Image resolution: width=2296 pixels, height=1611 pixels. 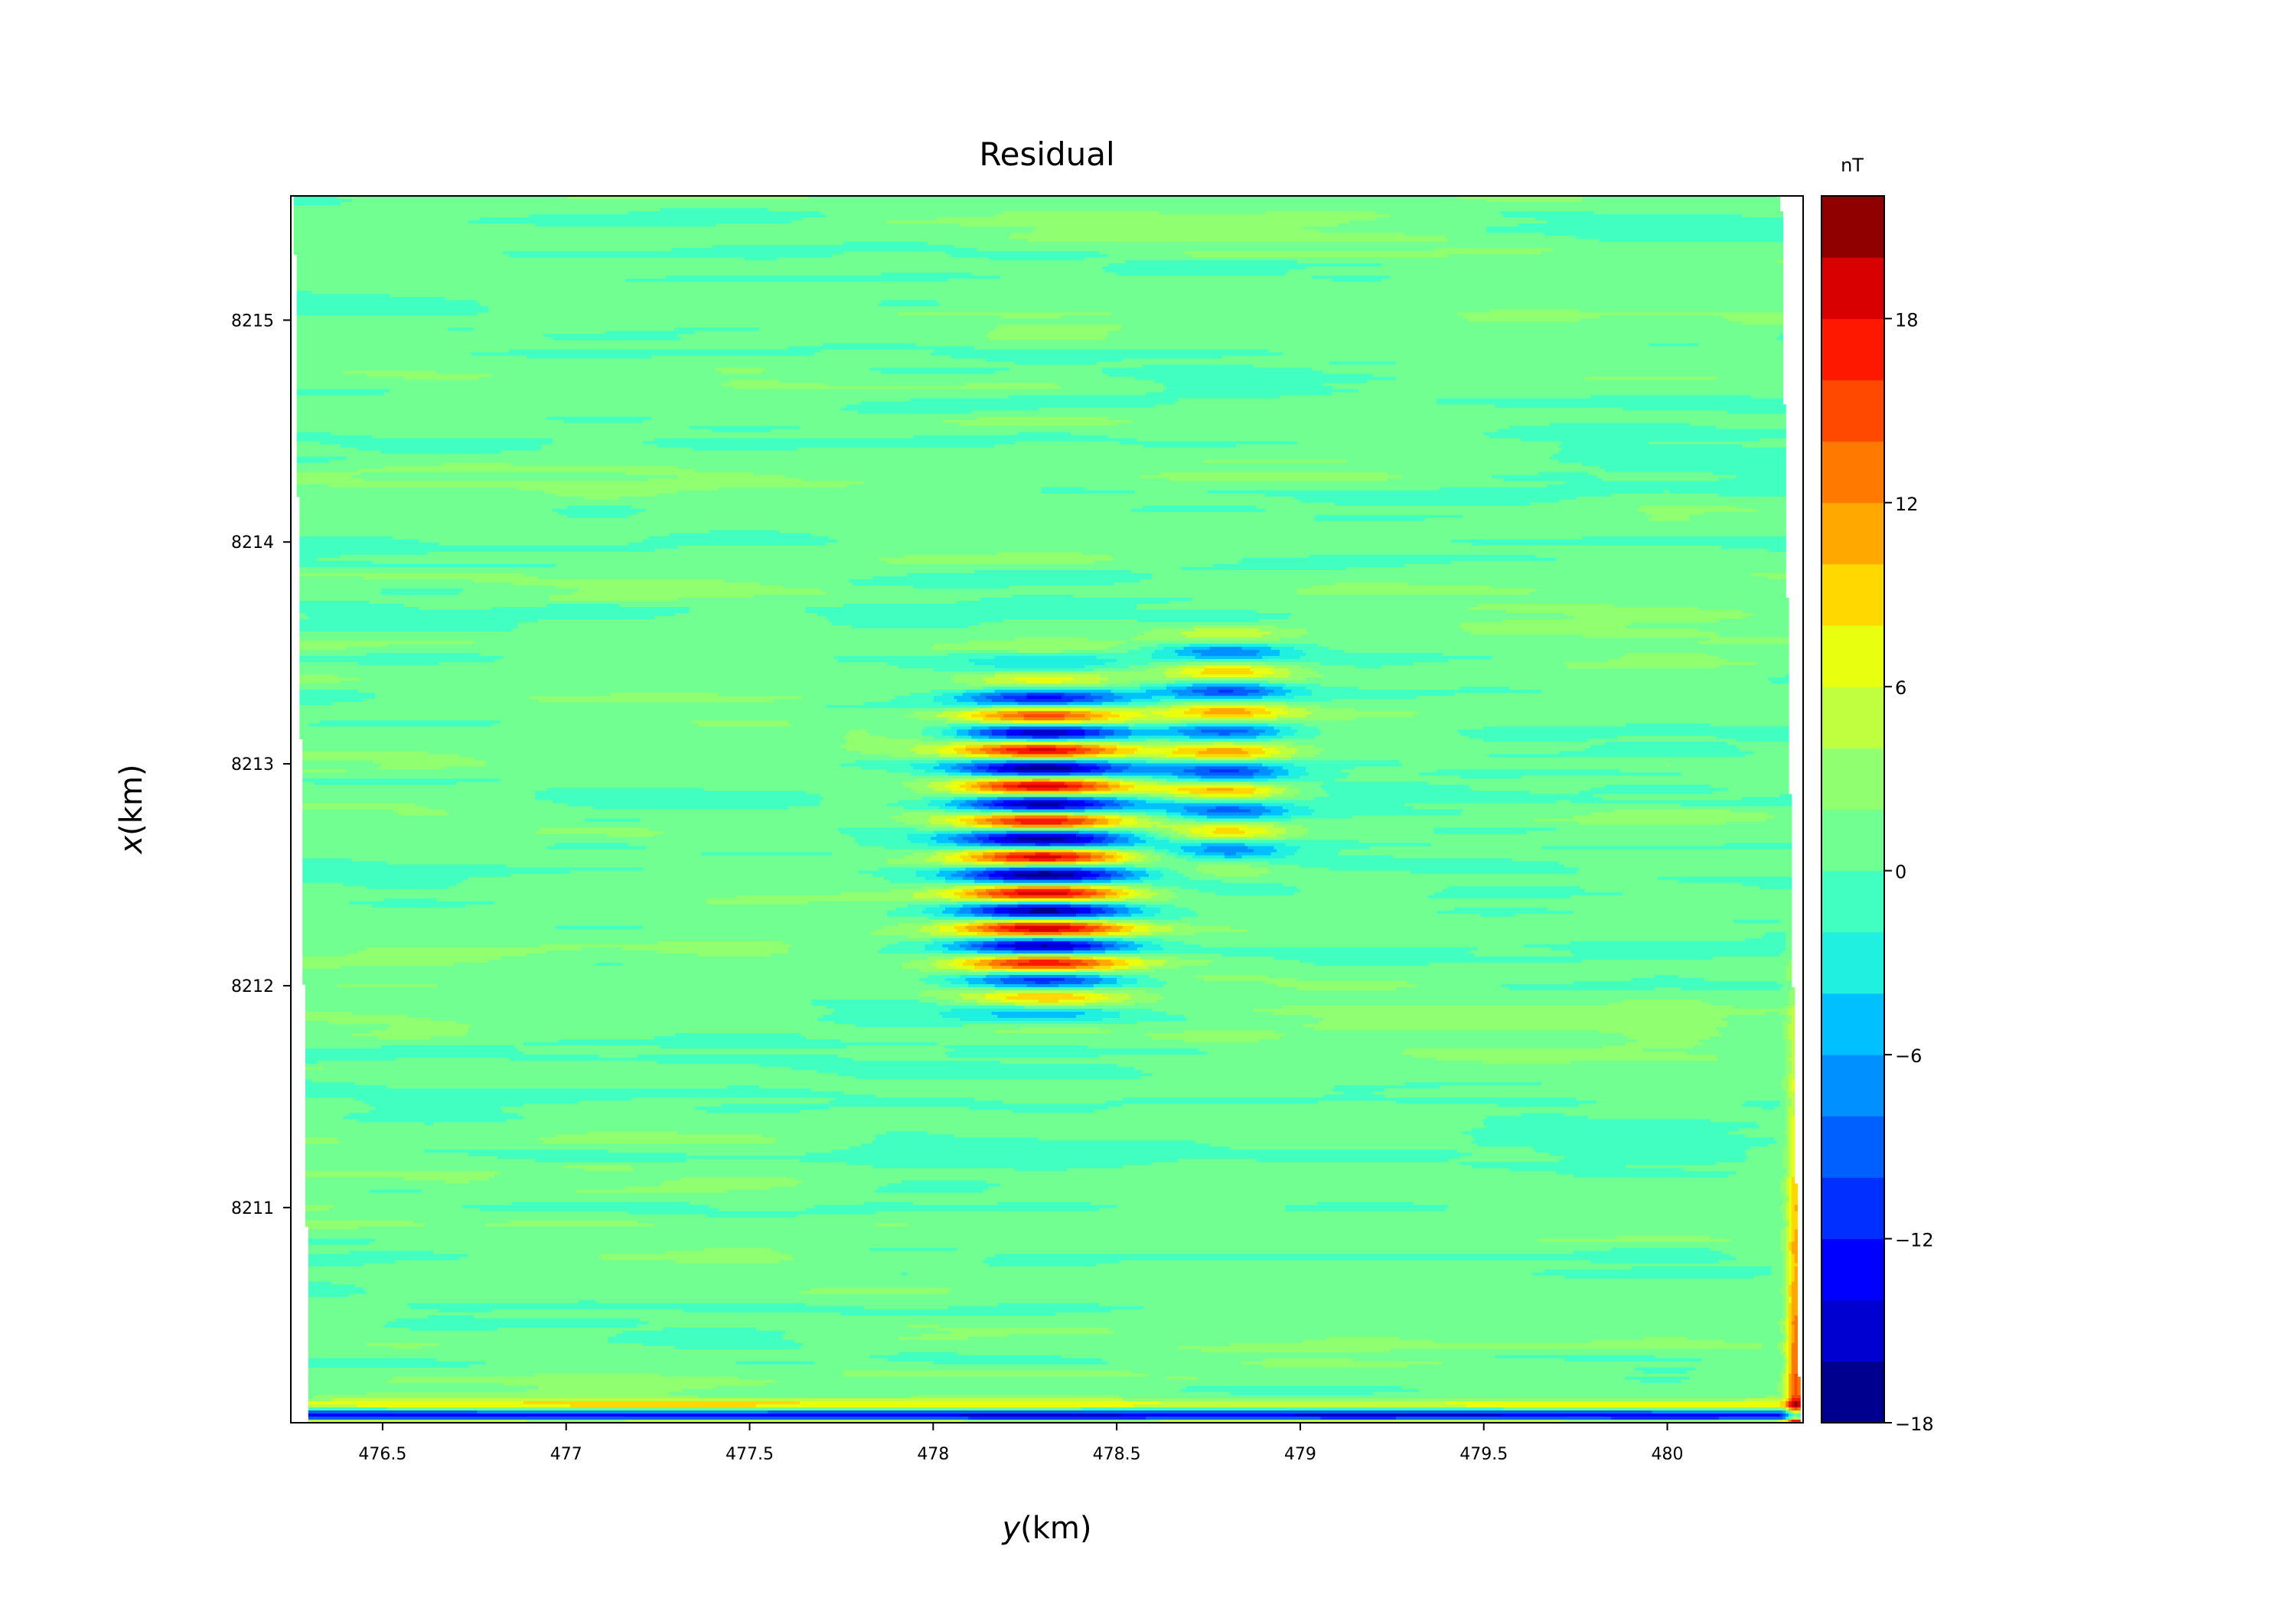 I want to click on colorbar-tick-label: 6, so click(x=1900, y=688).